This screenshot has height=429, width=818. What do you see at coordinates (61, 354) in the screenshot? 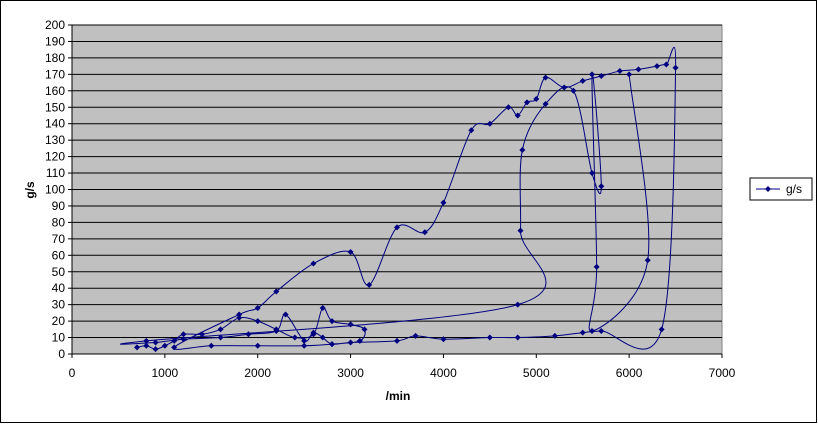
I see `y-tick-label: 0` at bounding box center [61, 354].